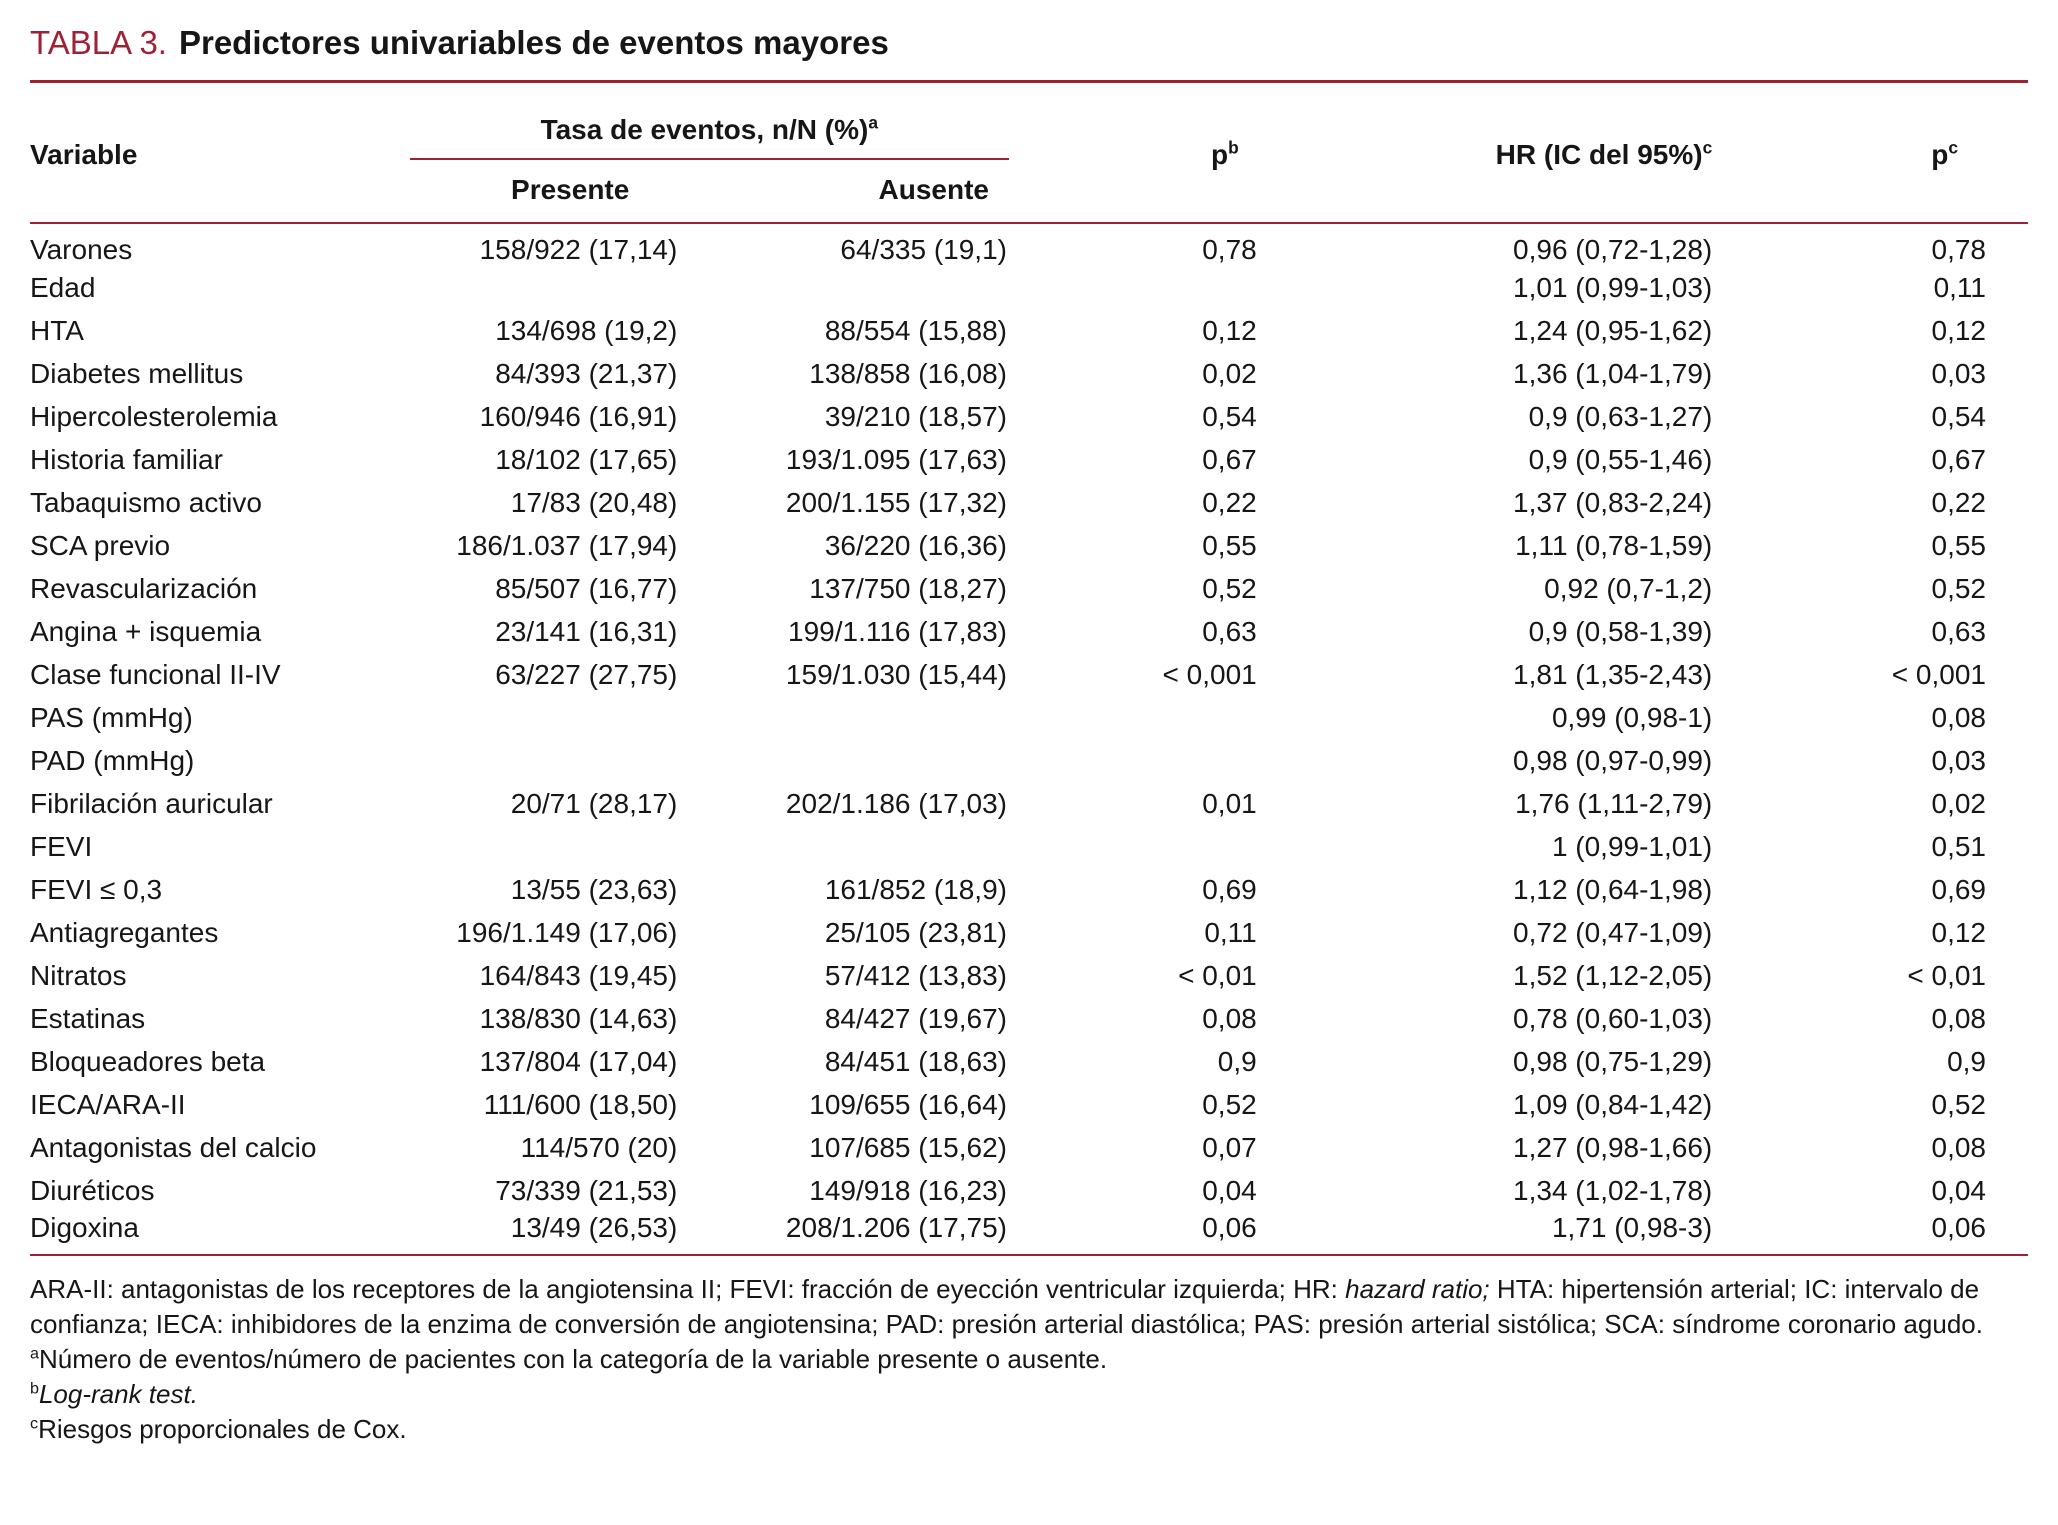  What do you see at coordinates (1873, 158) in the screenshot?
I see `header-p-cox: pc` at bounding box center [1873, 158].